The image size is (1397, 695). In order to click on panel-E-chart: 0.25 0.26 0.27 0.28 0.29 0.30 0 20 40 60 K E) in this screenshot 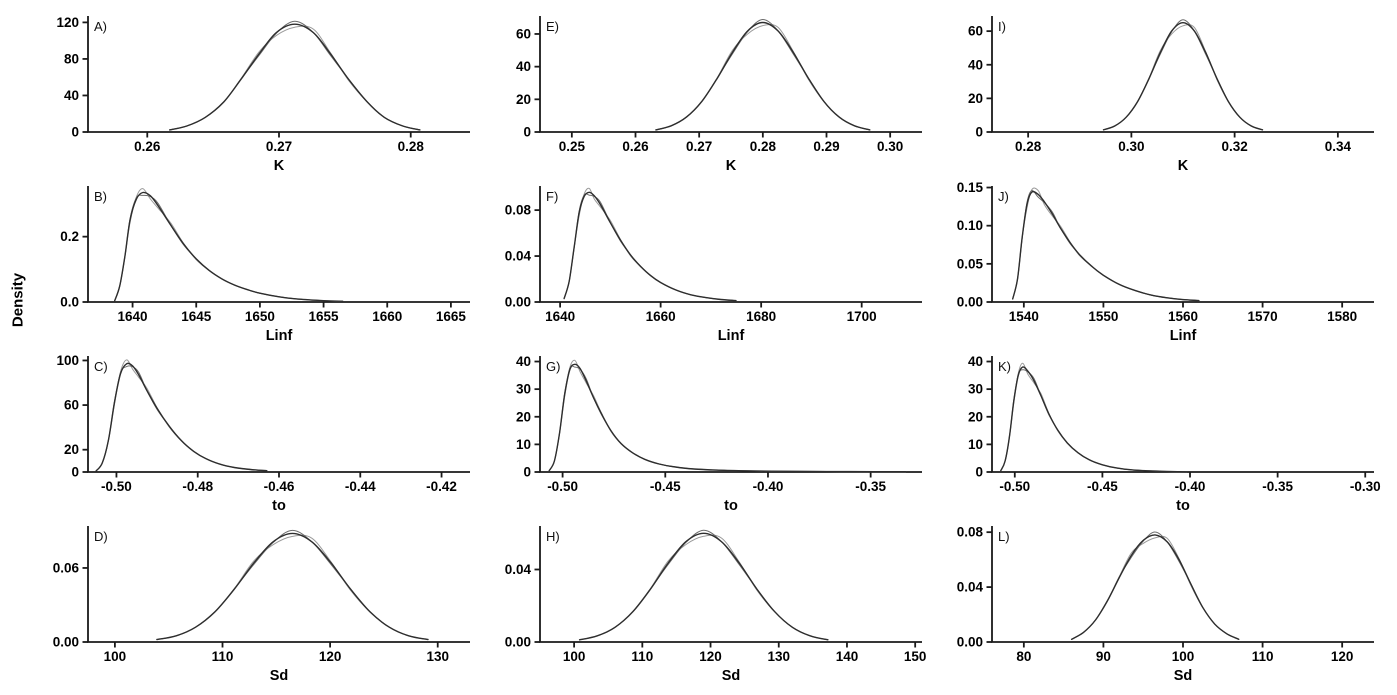, I will do `click(719, 95)`.